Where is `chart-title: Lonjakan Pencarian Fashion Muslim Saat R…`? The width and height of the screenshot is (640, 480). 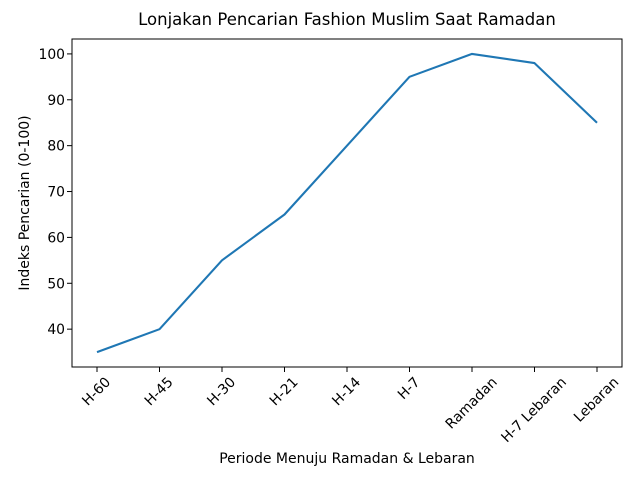 chart-title: Lonjakan Pencarian Fashion Muslim Saat R… is located at coordinates (347, 19).